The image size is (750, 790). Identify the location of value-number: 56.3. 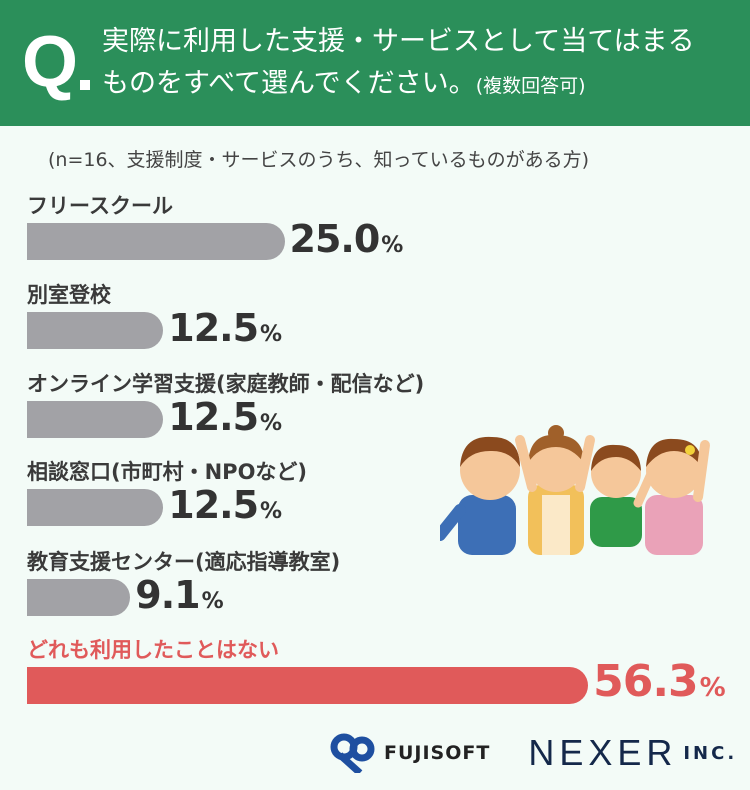
(646, 681).